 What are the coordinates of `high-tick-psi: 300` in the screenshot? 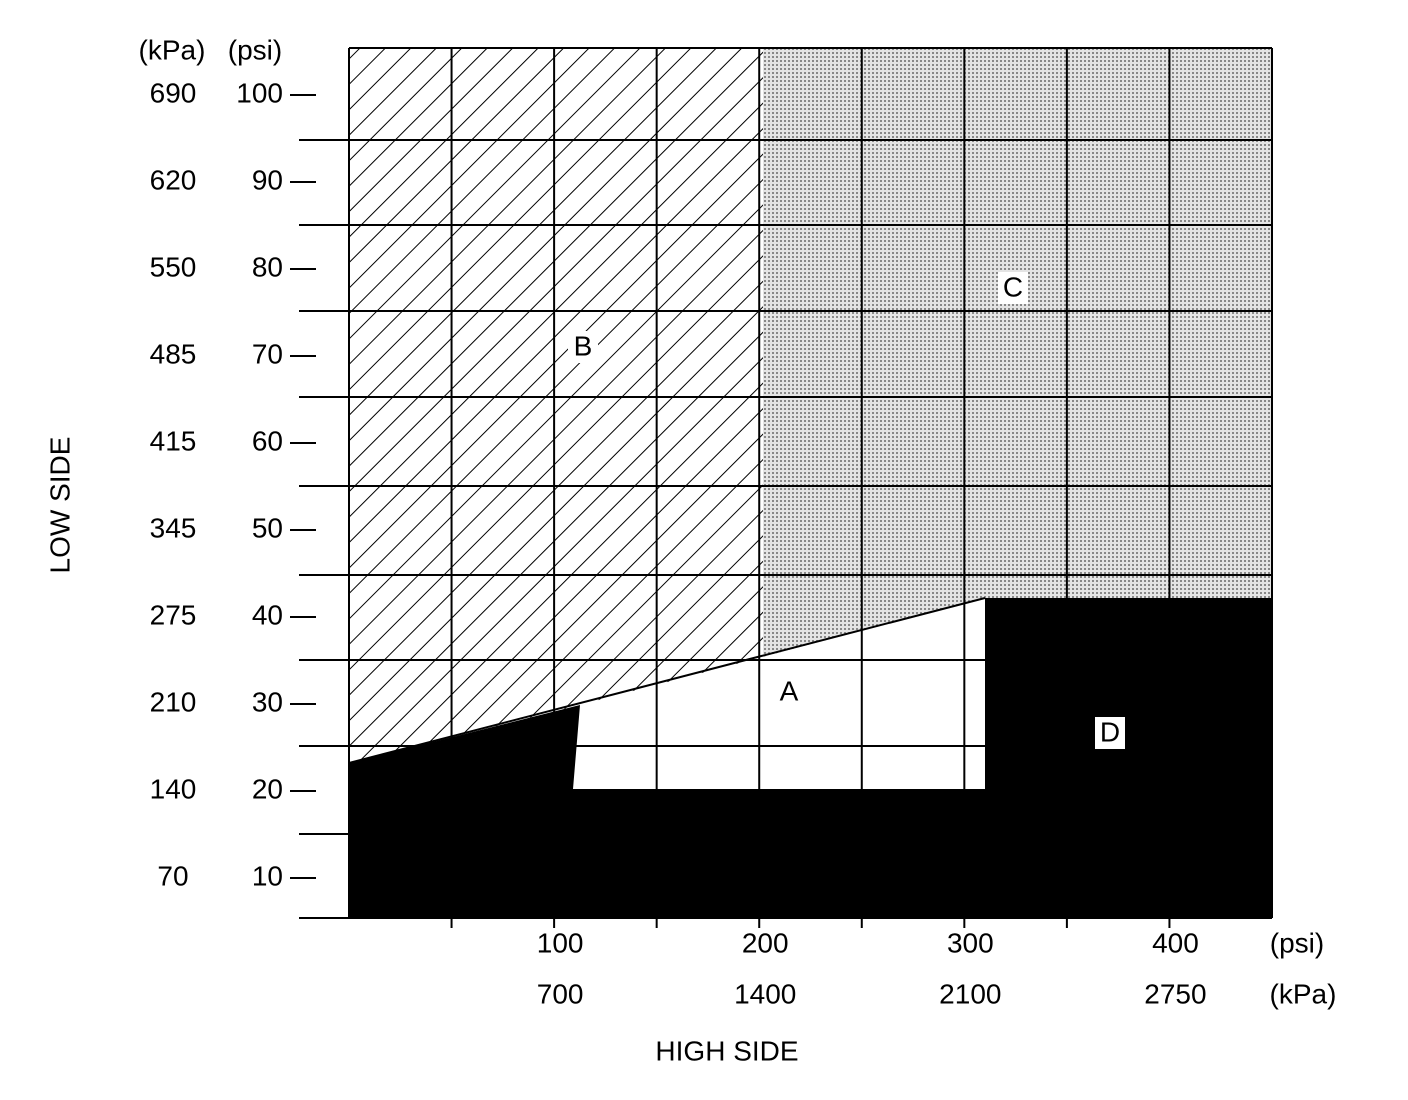 It's located at (970, 942).